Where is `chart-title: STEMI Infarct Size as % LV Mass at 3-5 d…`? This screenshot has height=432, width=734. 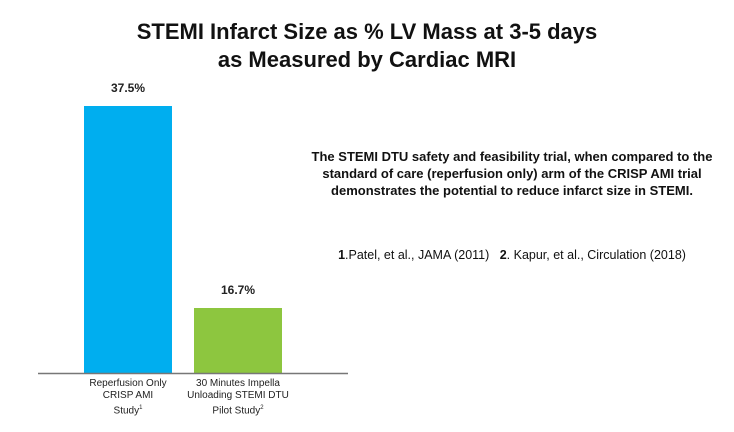 chart-title: STEMI Infarct Size as % LV Mass at 3-5 d… is located at coordinates (367, 46).